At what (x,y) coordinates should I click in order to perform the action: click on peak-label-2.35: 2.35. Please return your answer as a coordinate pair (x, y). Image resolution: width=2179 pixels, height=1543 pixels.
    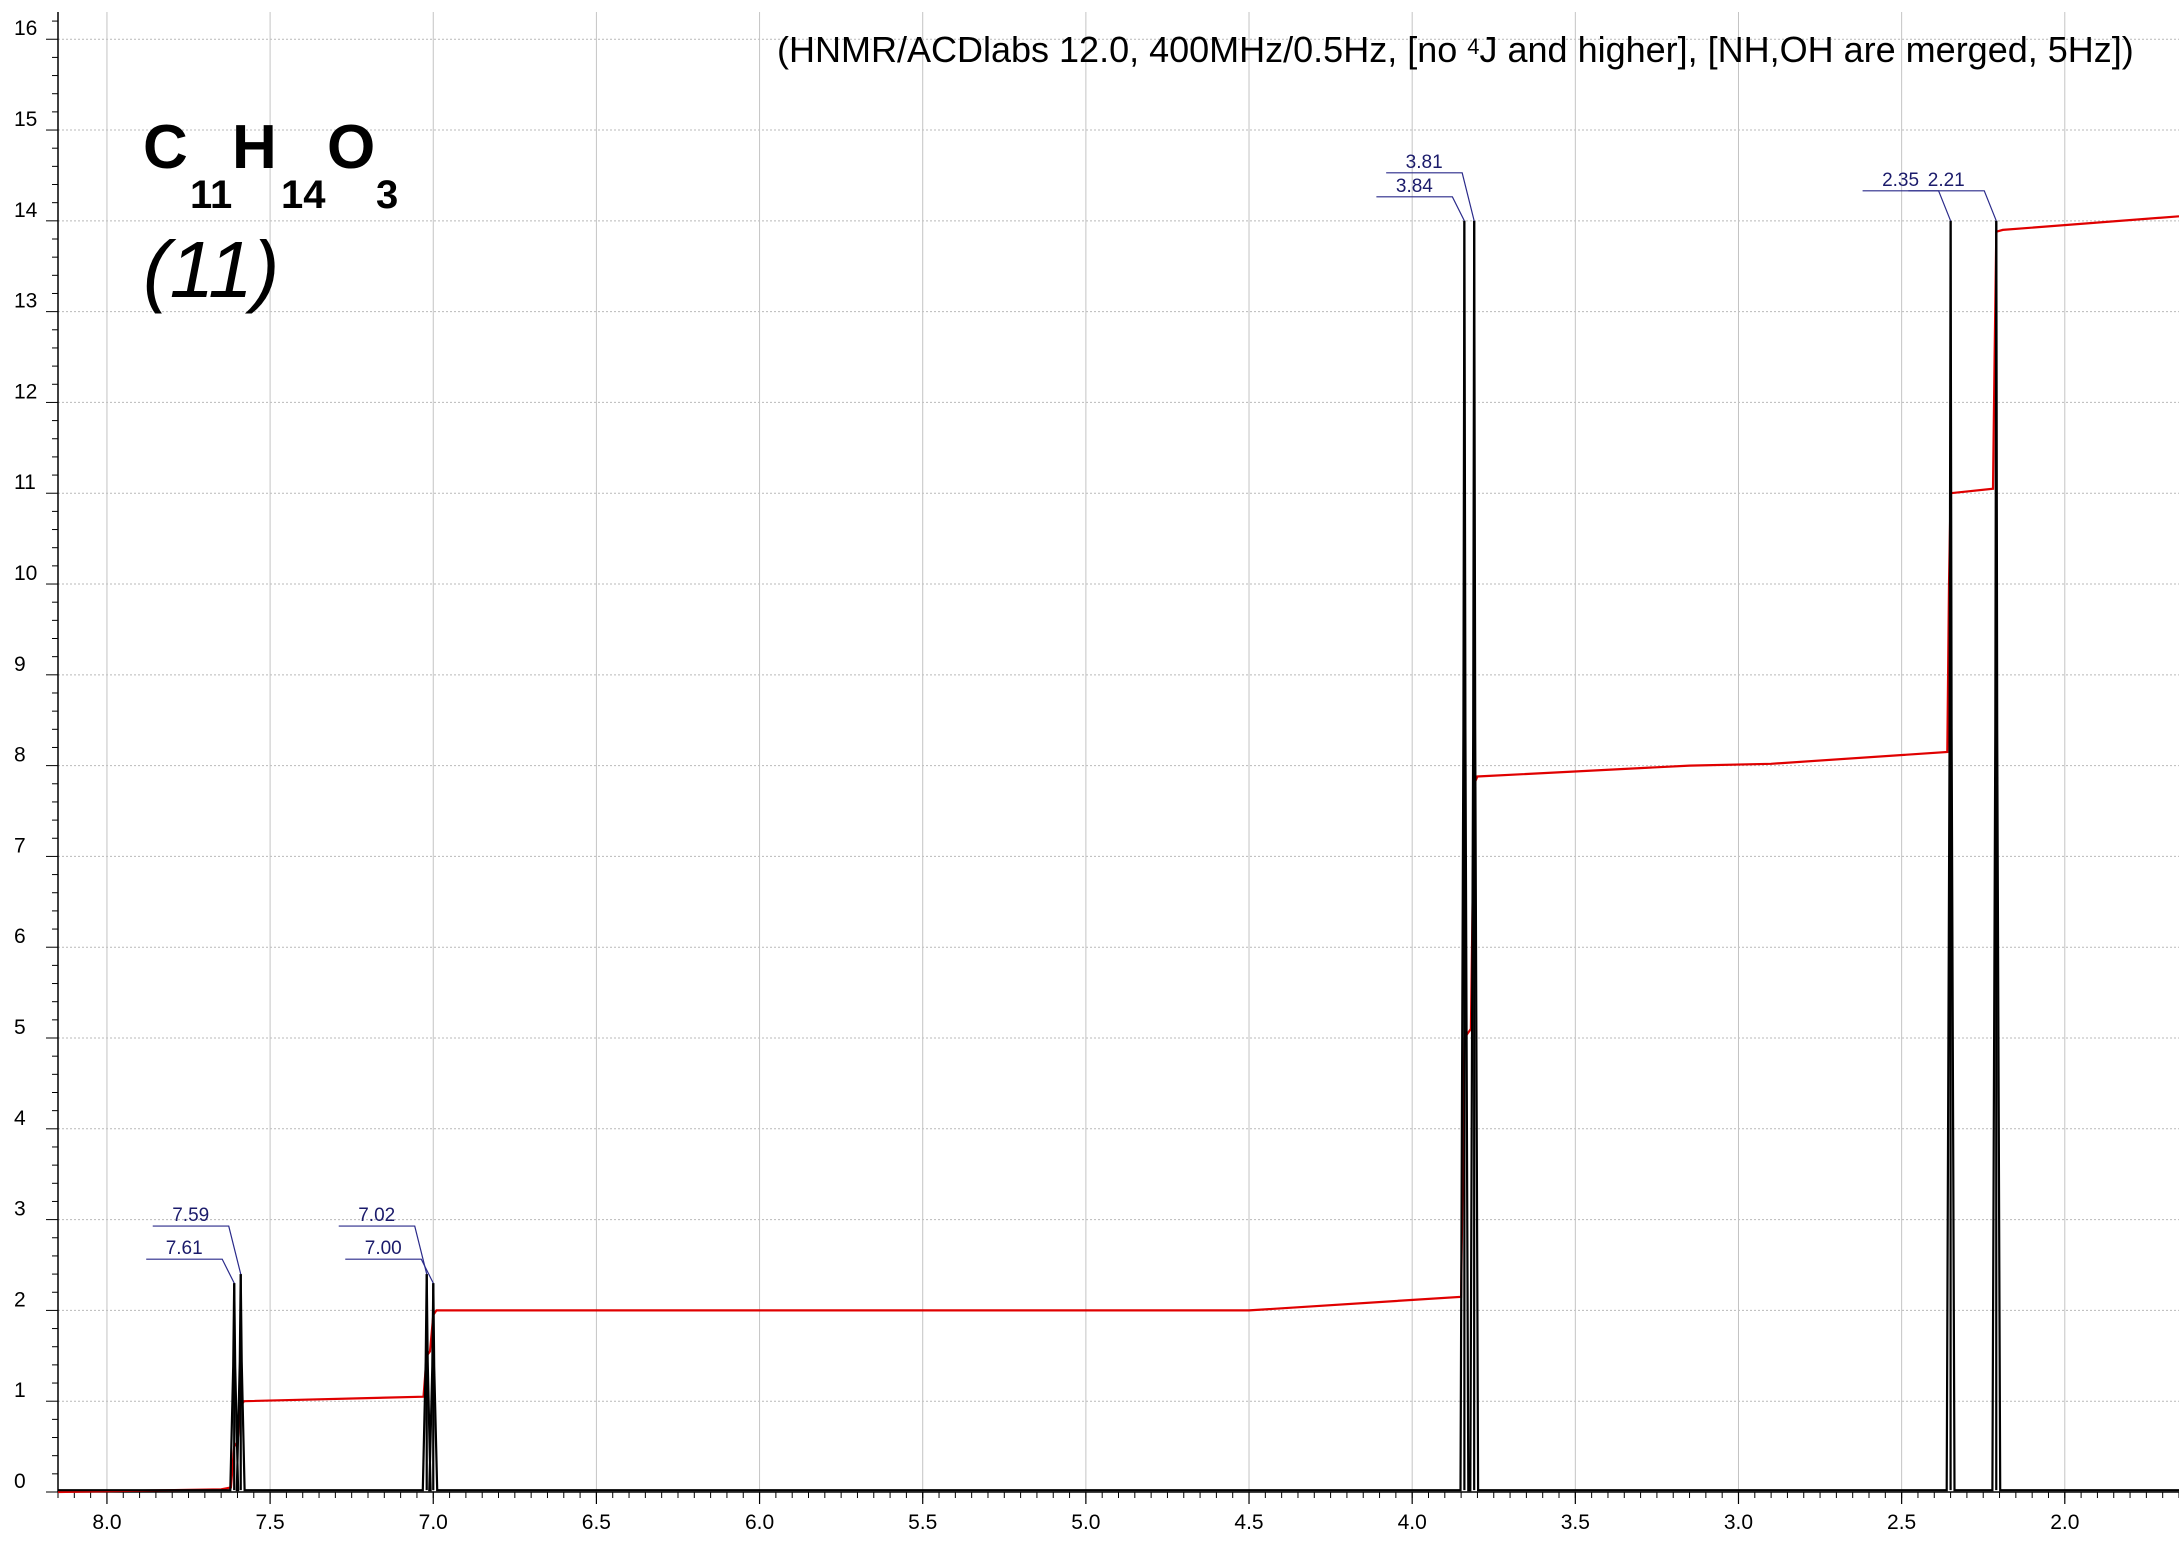
    Looking at the image, I should click on (1900, 180).